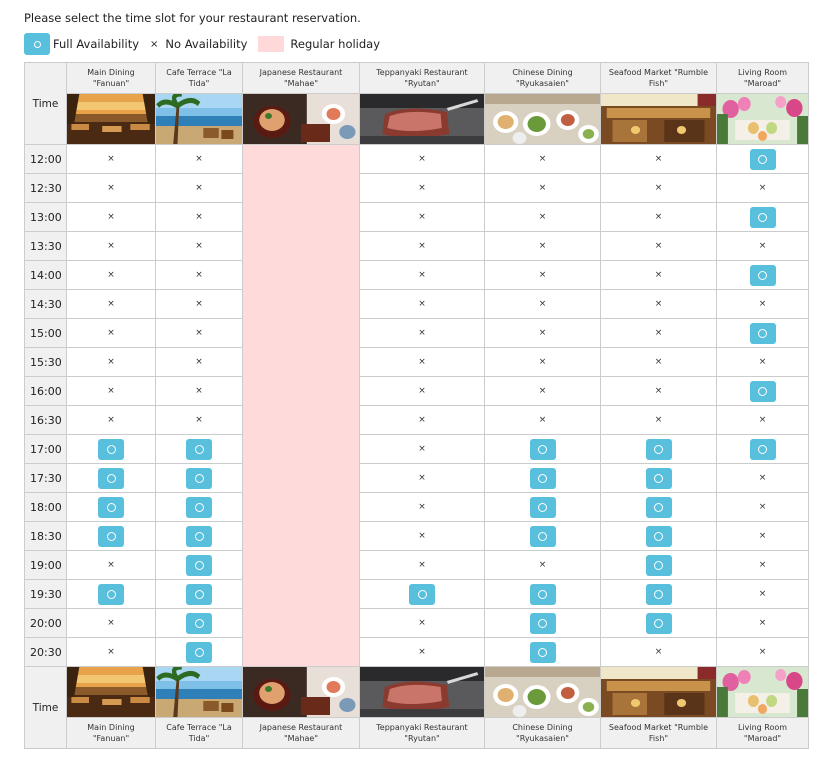  I want to click on time-label: 17:30, so click(45, 478).